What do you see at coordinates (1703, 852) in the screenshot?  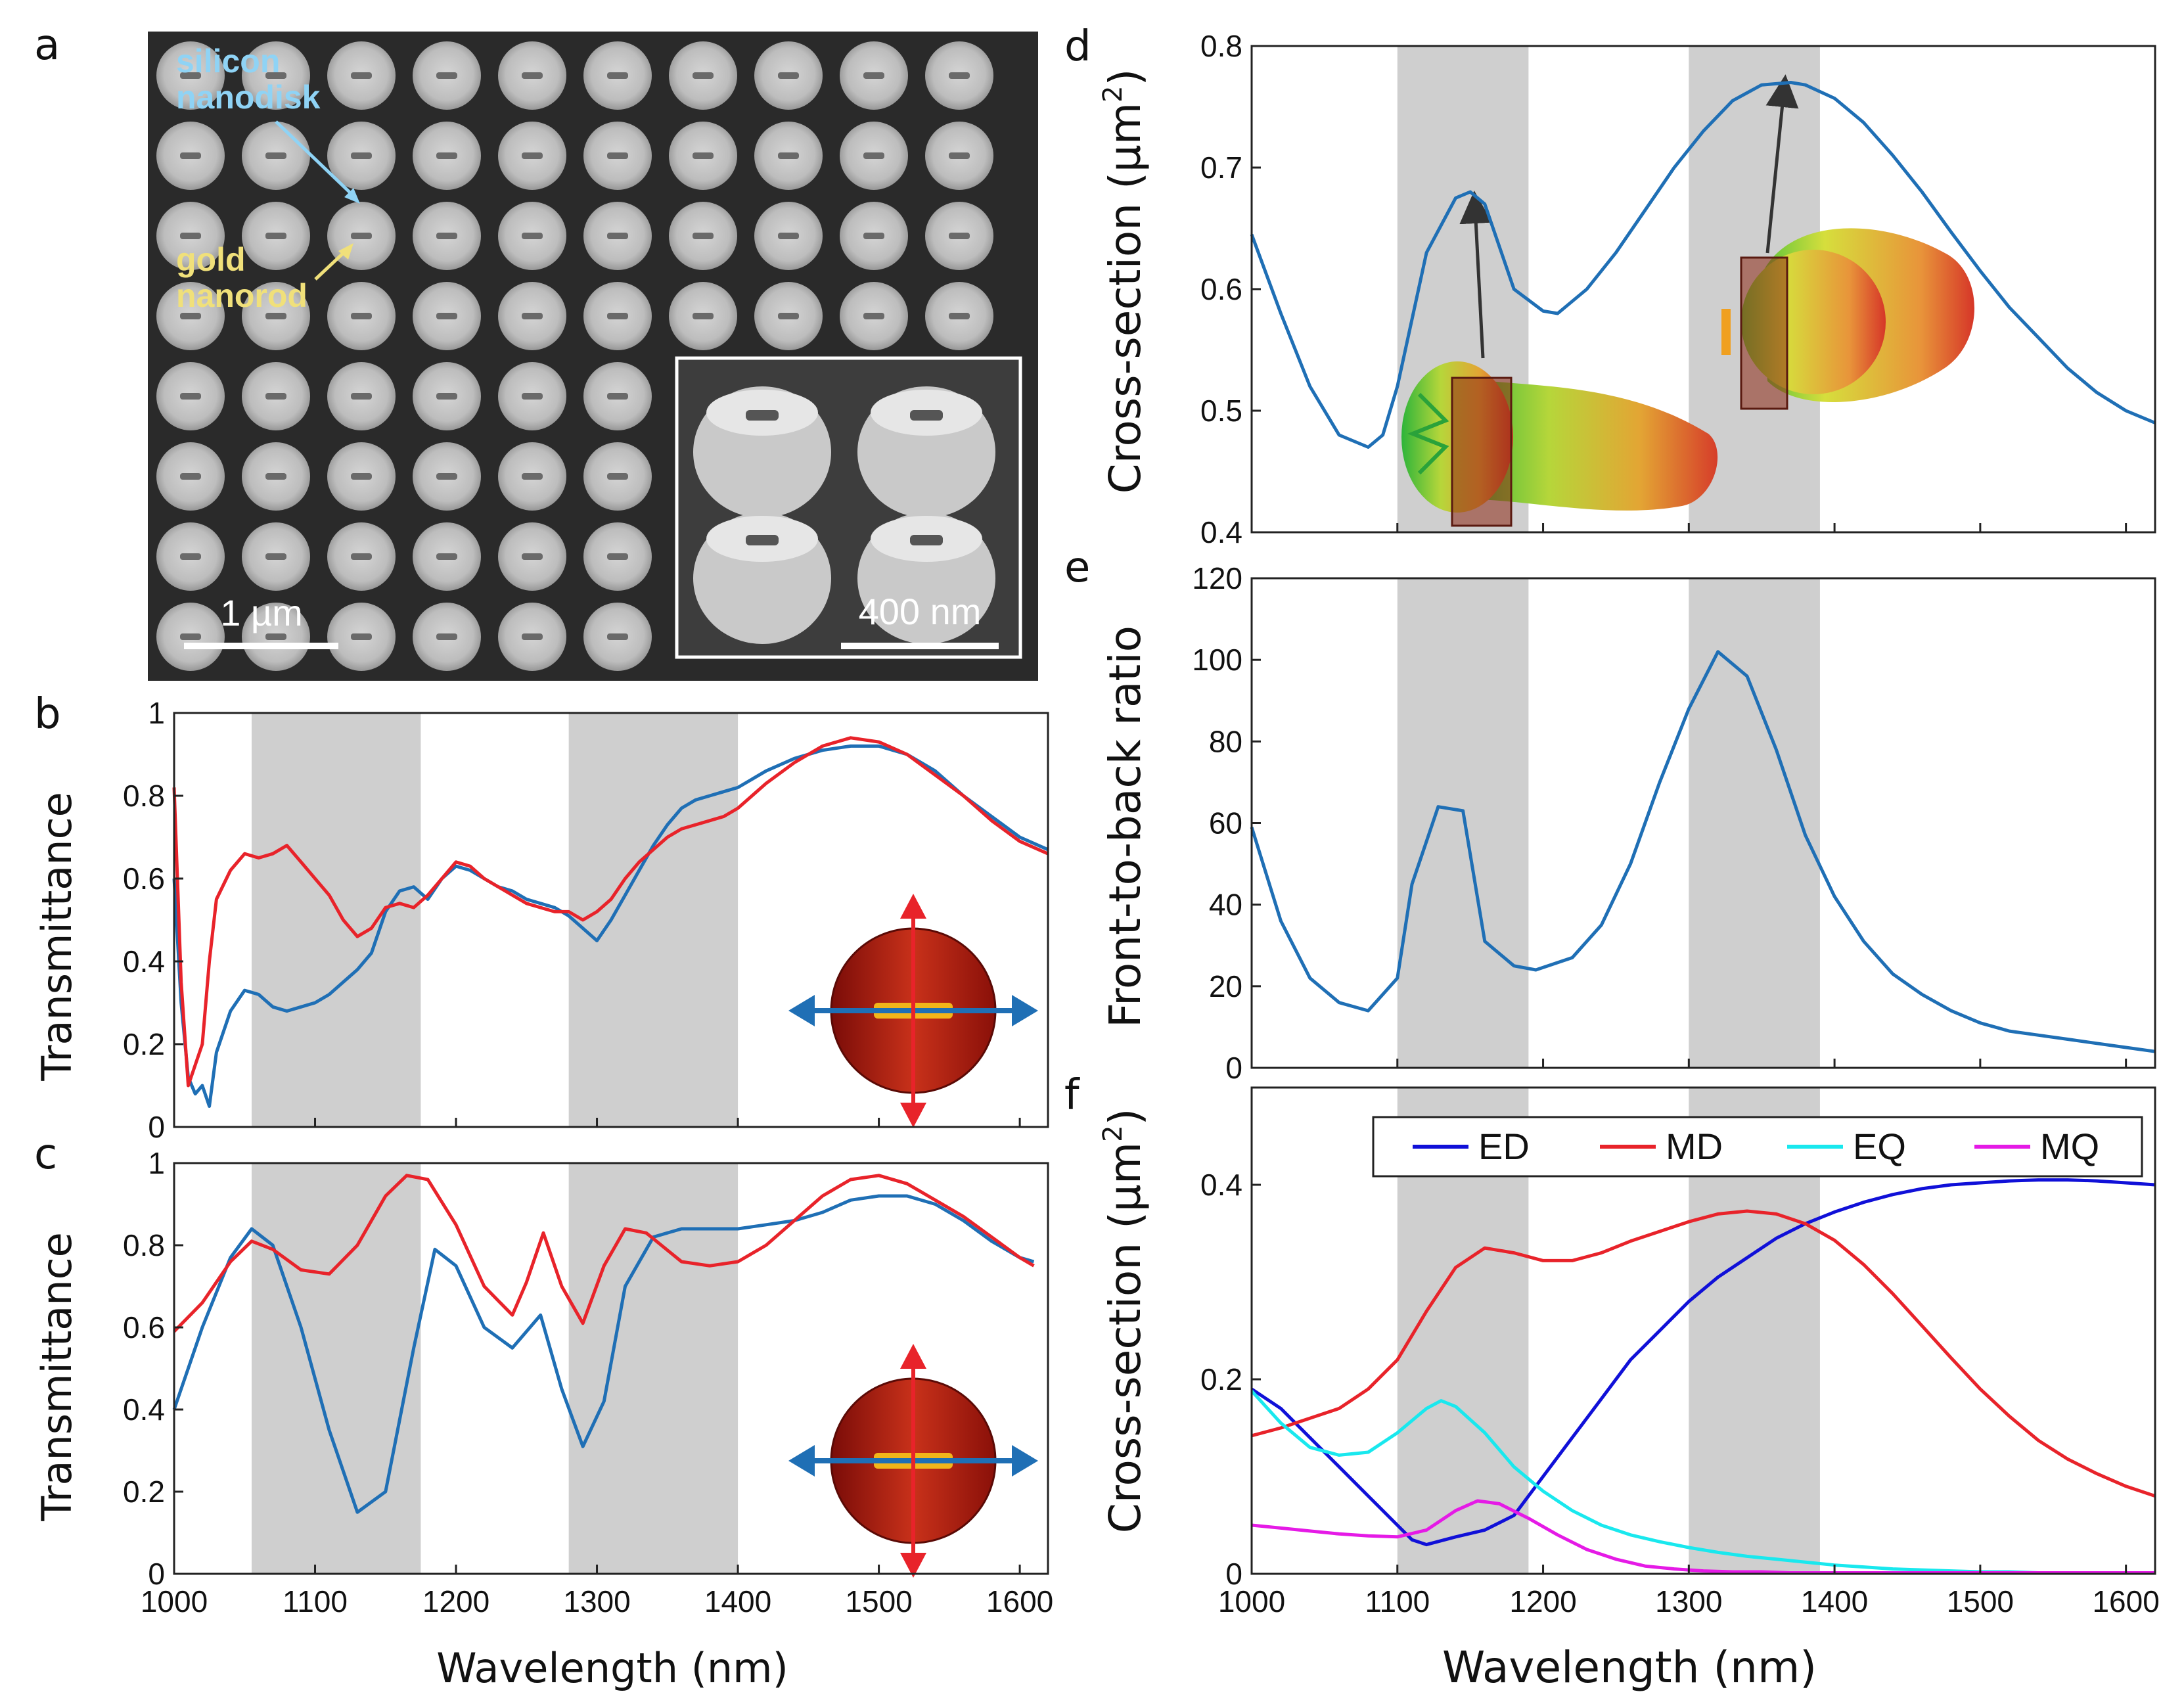 I see `series-FBR-line` at bounding box center [1703, 852].